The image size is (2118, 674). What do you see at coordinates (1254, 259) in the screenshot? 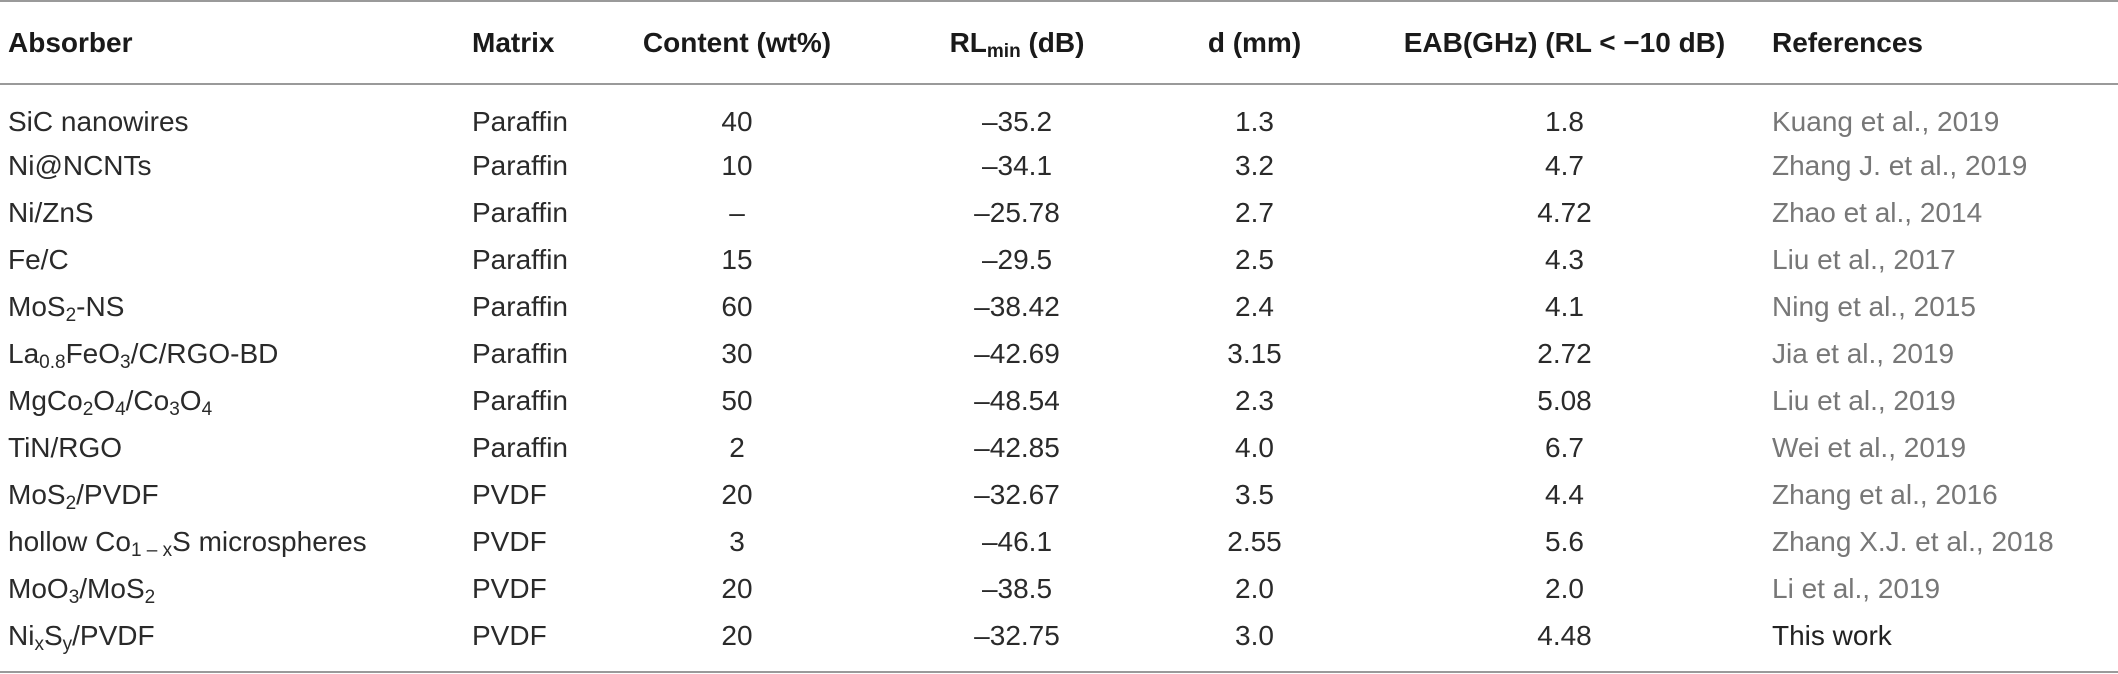
I see `cell-thickness: 2.5` at bounding box center [1254, 259].